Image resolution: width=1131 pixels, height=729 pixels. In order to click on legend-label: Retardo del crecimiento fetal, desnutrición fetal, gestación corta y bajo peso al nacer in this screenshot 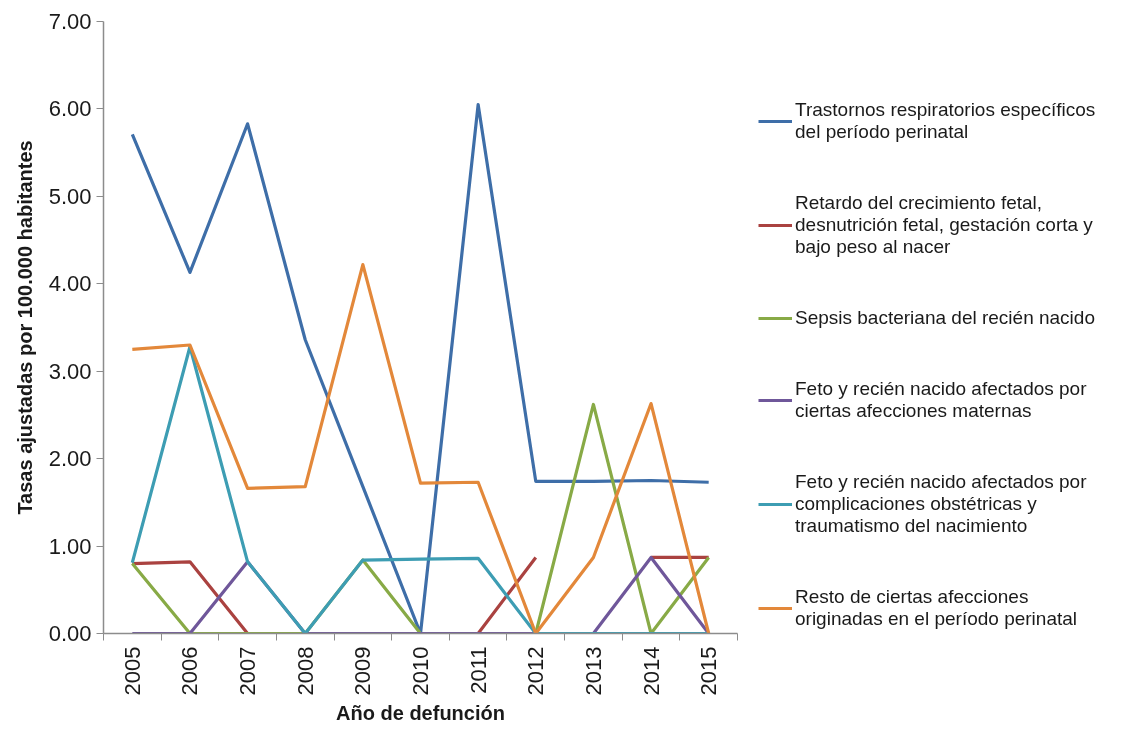, I will do `click(944, 225)`.